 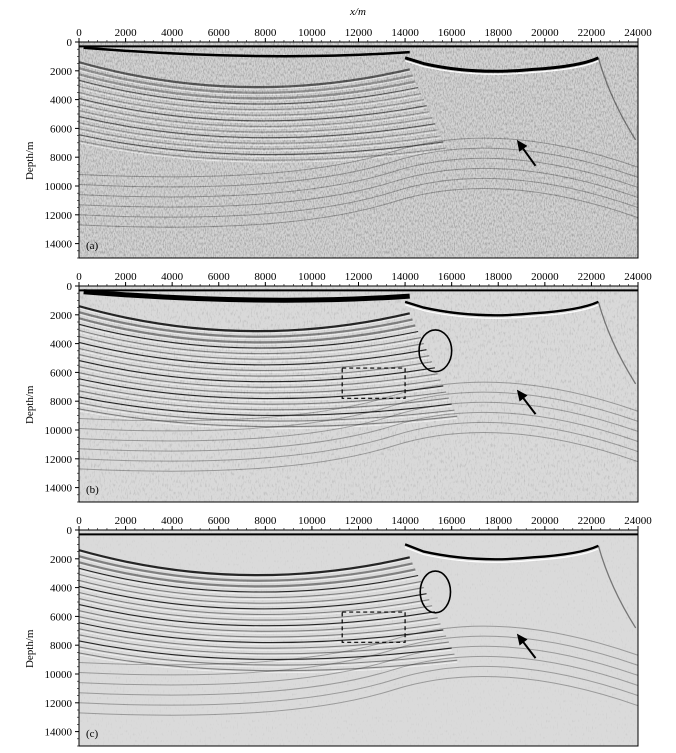 What do you see at coordinates (545, 33) in the screenshot?
I see `x-tick-label: 20000` at bounding box center [545, 33].